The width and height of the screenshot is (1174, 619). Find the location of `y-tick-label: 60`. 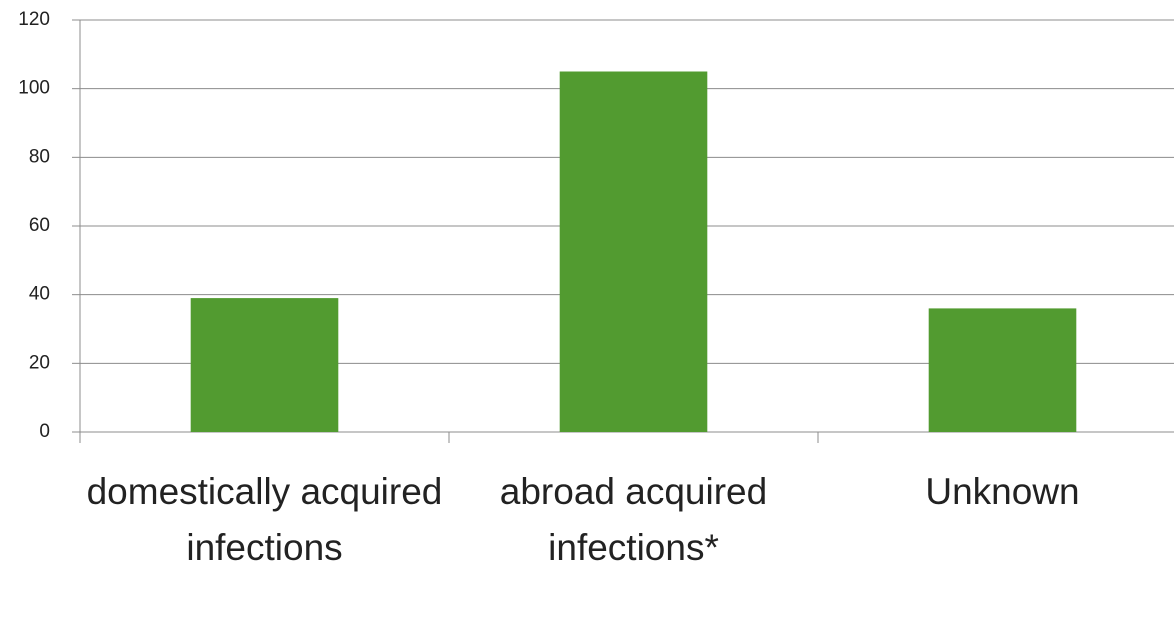

y-tick-label: 60 is located at coordinates (39, 225).